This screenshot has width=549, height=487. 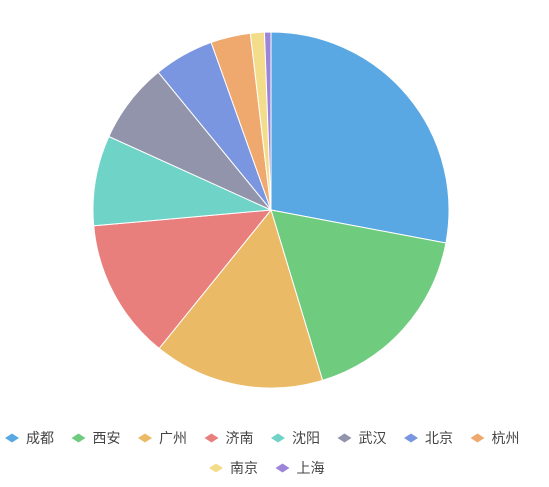 I want to click on legend-item-5: 武汉, so click(x=362, y=439).